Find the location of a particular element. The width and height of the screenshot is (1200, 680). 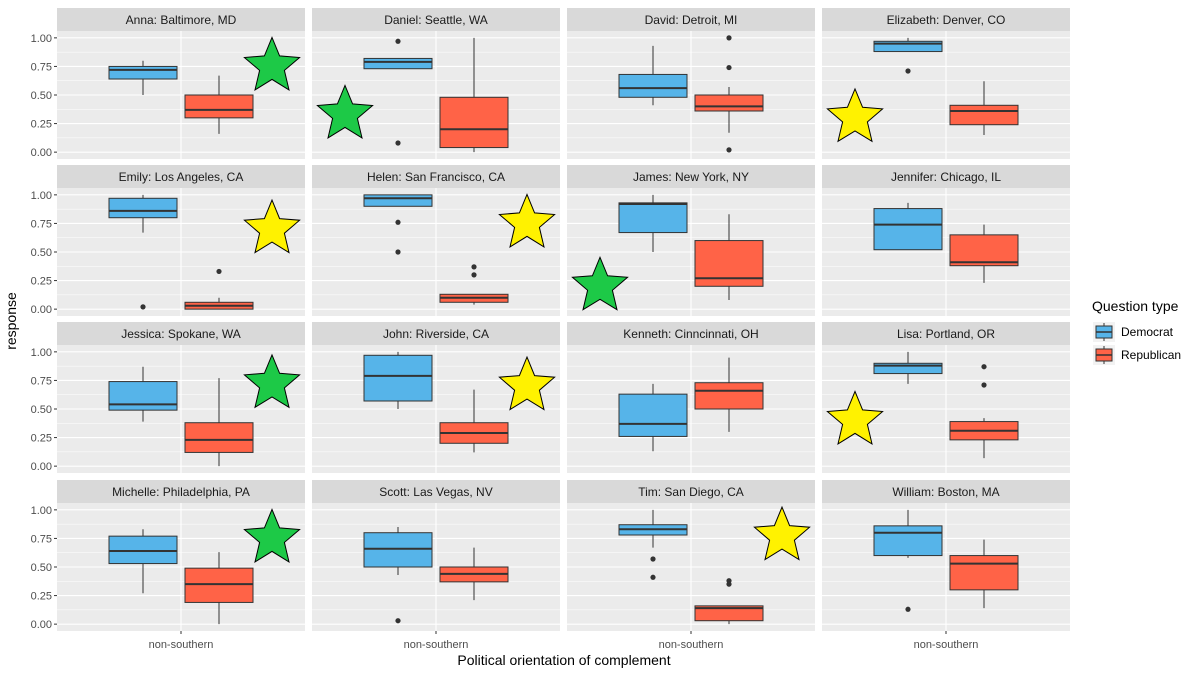

facet-title: Jennifer: Chicago, IL is located at coordinates (946, 177).